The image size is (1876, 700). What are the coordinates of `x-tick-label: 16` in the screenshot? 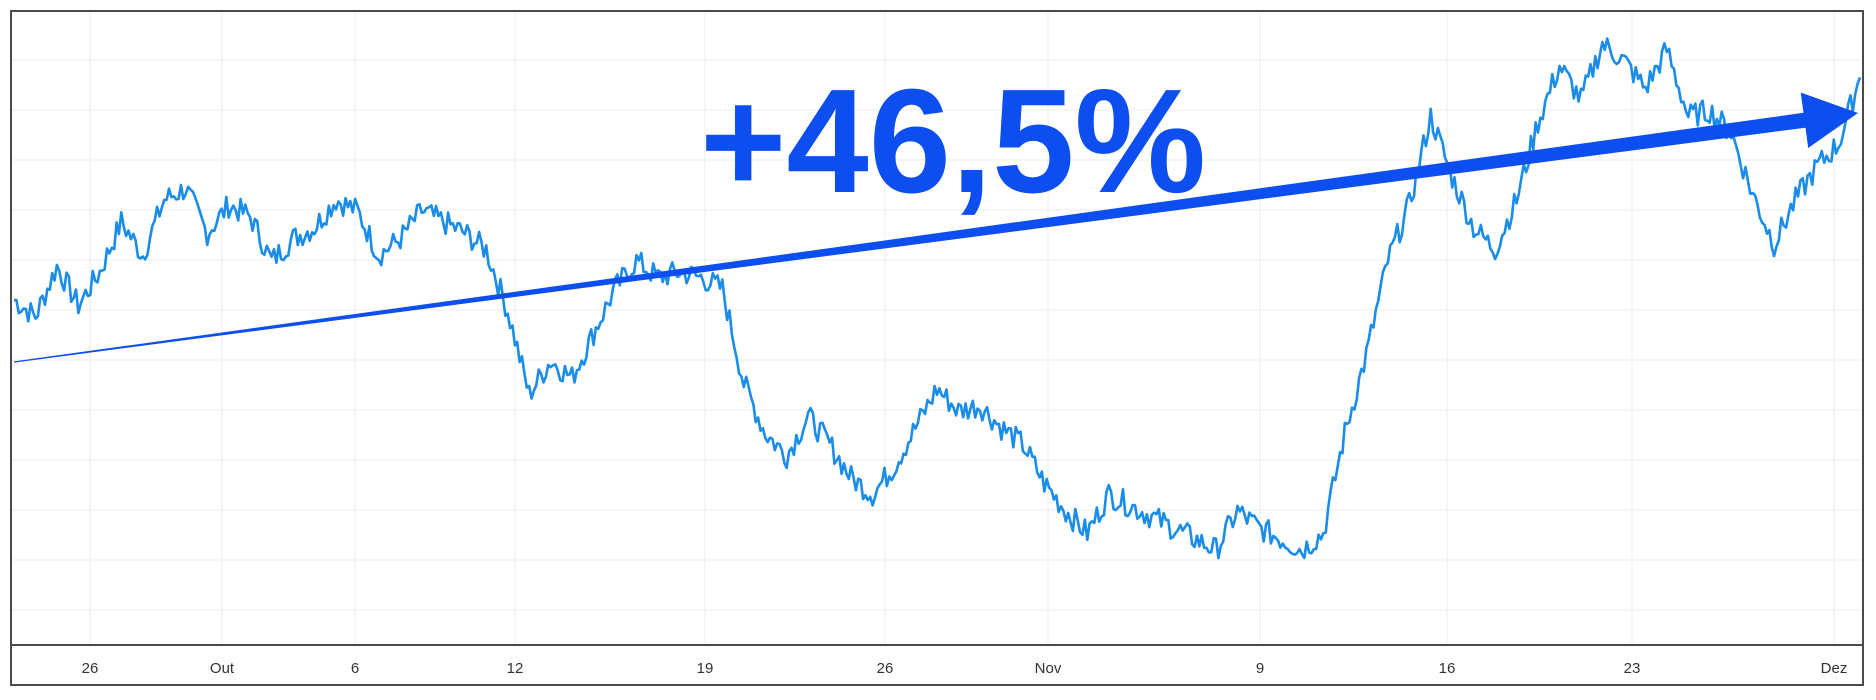 It's located at (1447, 668).